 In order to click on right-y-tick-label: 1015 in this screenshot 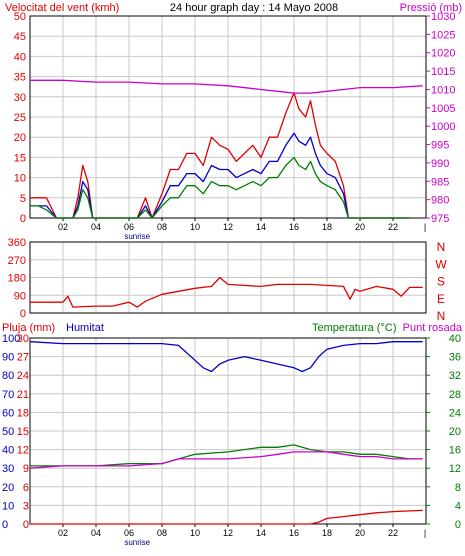, I will do `click(443, 72)`.